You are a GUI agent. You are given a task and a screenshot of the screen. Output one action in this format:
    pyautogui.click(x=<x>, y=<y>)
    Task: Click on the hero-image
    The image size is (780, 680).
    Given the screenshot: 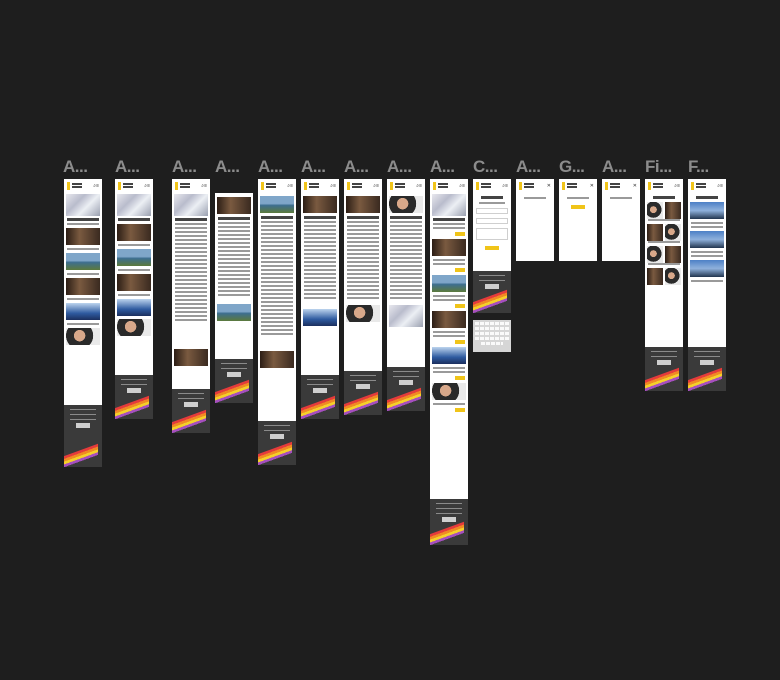 What is the action you would take?
    pyautogui.click(x=83, y=205)
    